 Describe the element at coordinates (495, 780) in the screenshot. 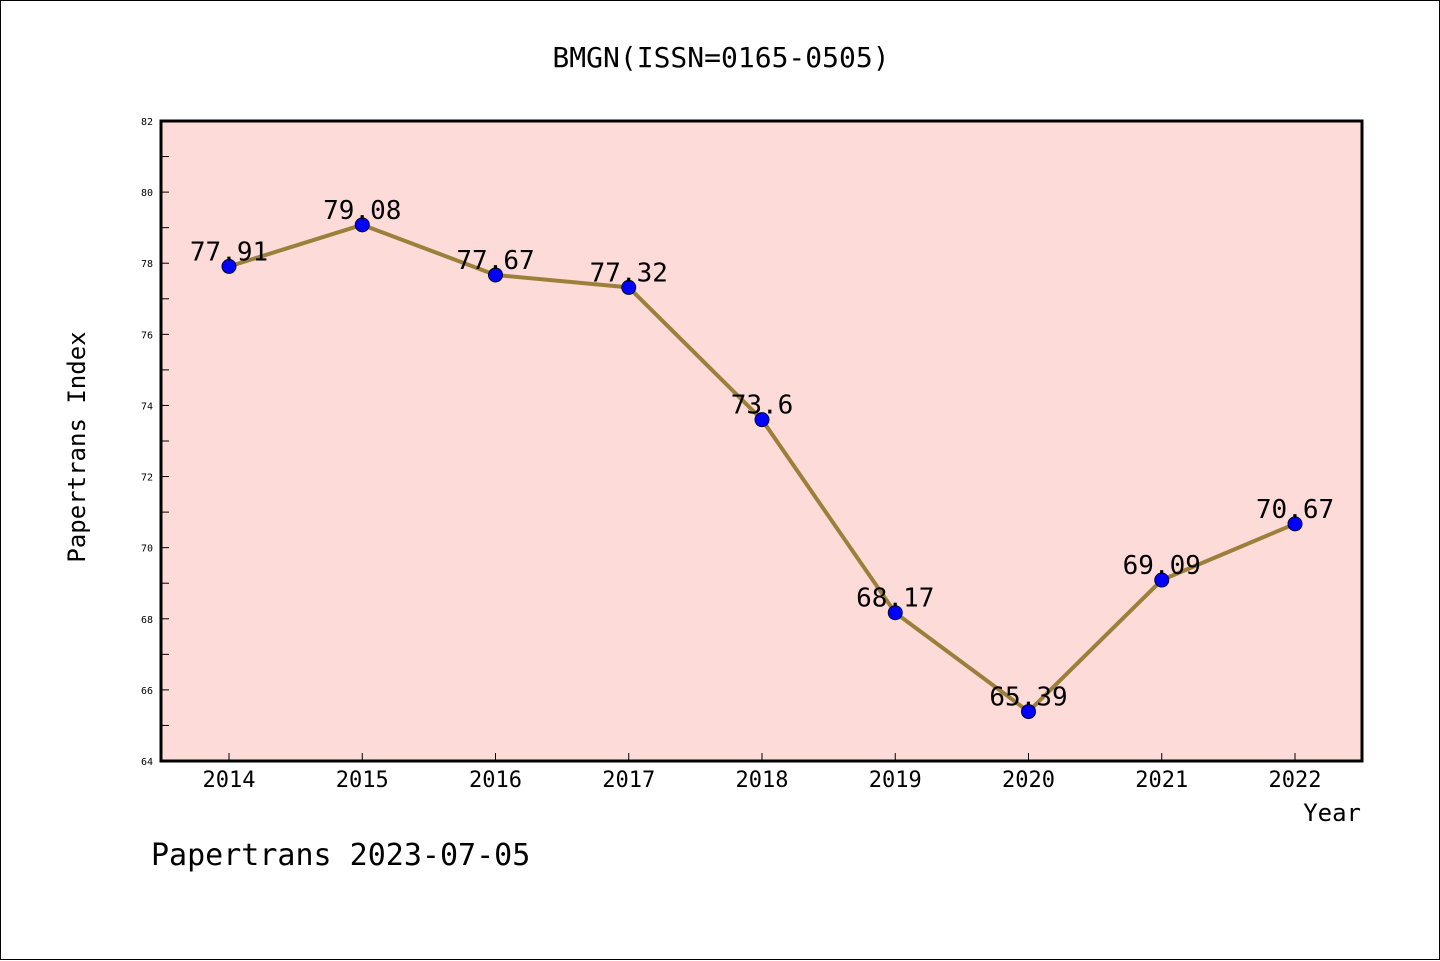

I see `x-tick-label: 2016` at that location.